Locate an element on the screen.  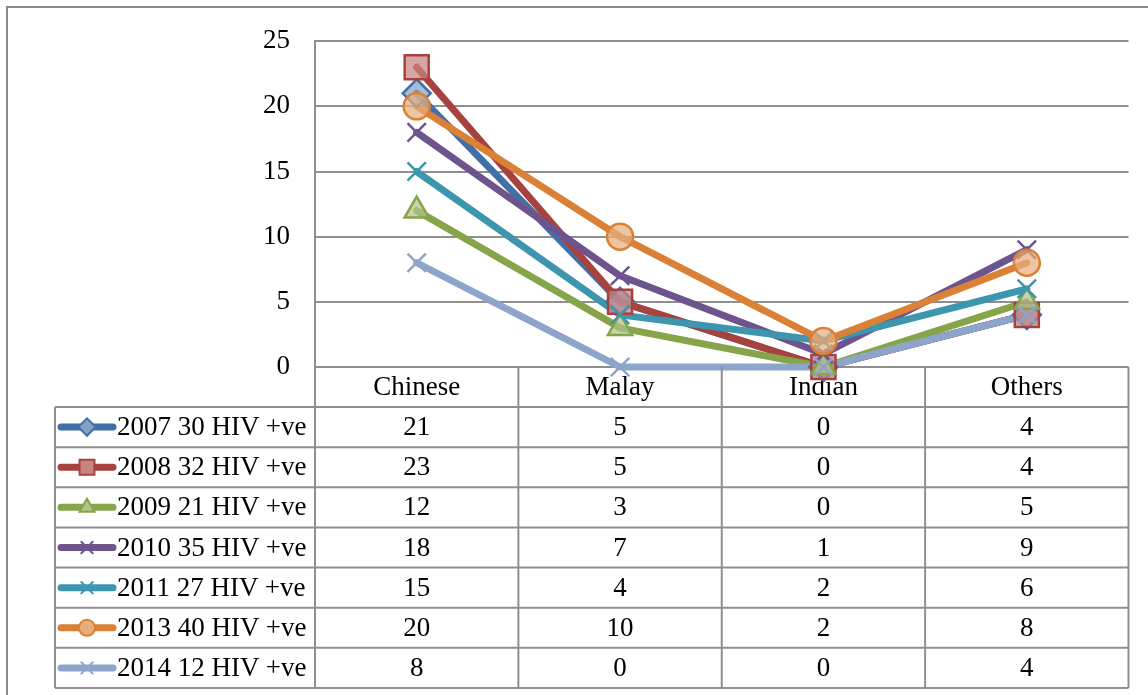
legend-label: 2011 27 HIV +ve is located at coordinates (211, 586).